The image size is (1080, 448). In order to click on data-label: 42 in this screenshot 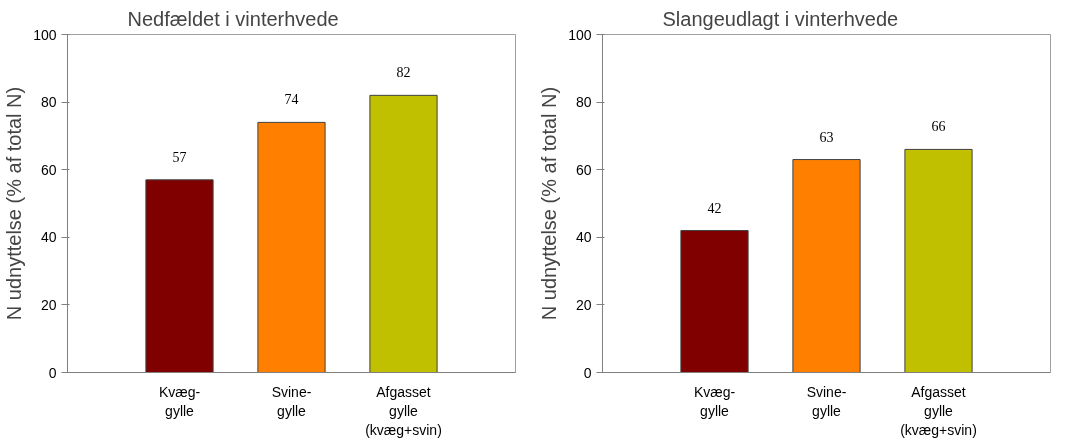, I will do `click(714, 208)`.